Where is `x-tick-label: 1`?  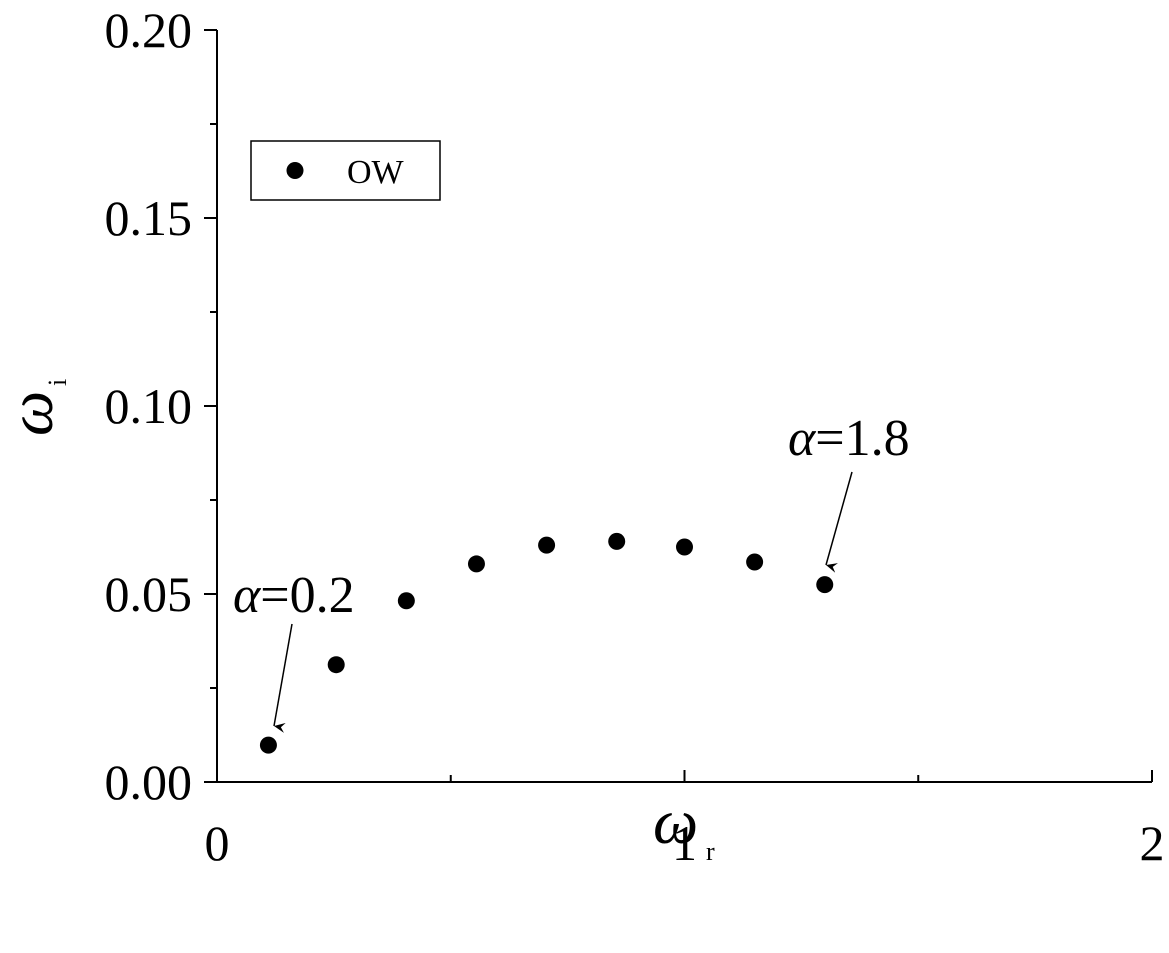
x-tick-label: 1 is located at coordinates (684, 843).